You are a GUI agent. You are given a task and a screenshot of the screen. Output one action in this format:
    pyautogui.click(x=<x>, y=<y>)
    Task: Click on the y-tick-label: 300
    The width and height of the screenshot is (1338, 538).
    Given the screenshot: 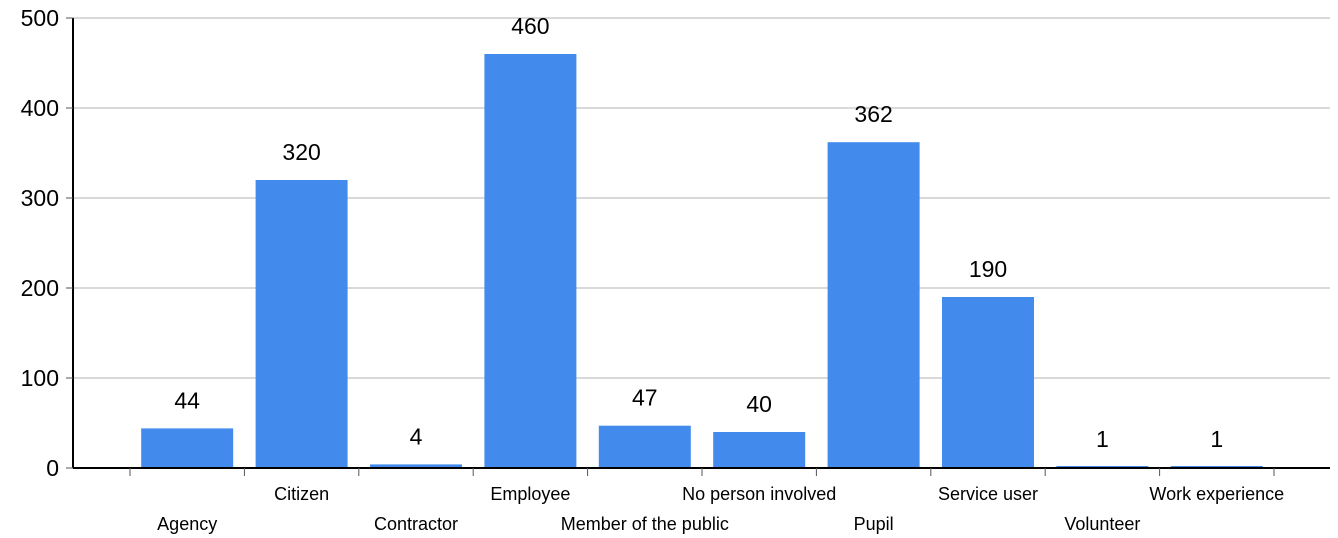 What is the action you would take?
    pyautogui.click(x=40, y=198)
    